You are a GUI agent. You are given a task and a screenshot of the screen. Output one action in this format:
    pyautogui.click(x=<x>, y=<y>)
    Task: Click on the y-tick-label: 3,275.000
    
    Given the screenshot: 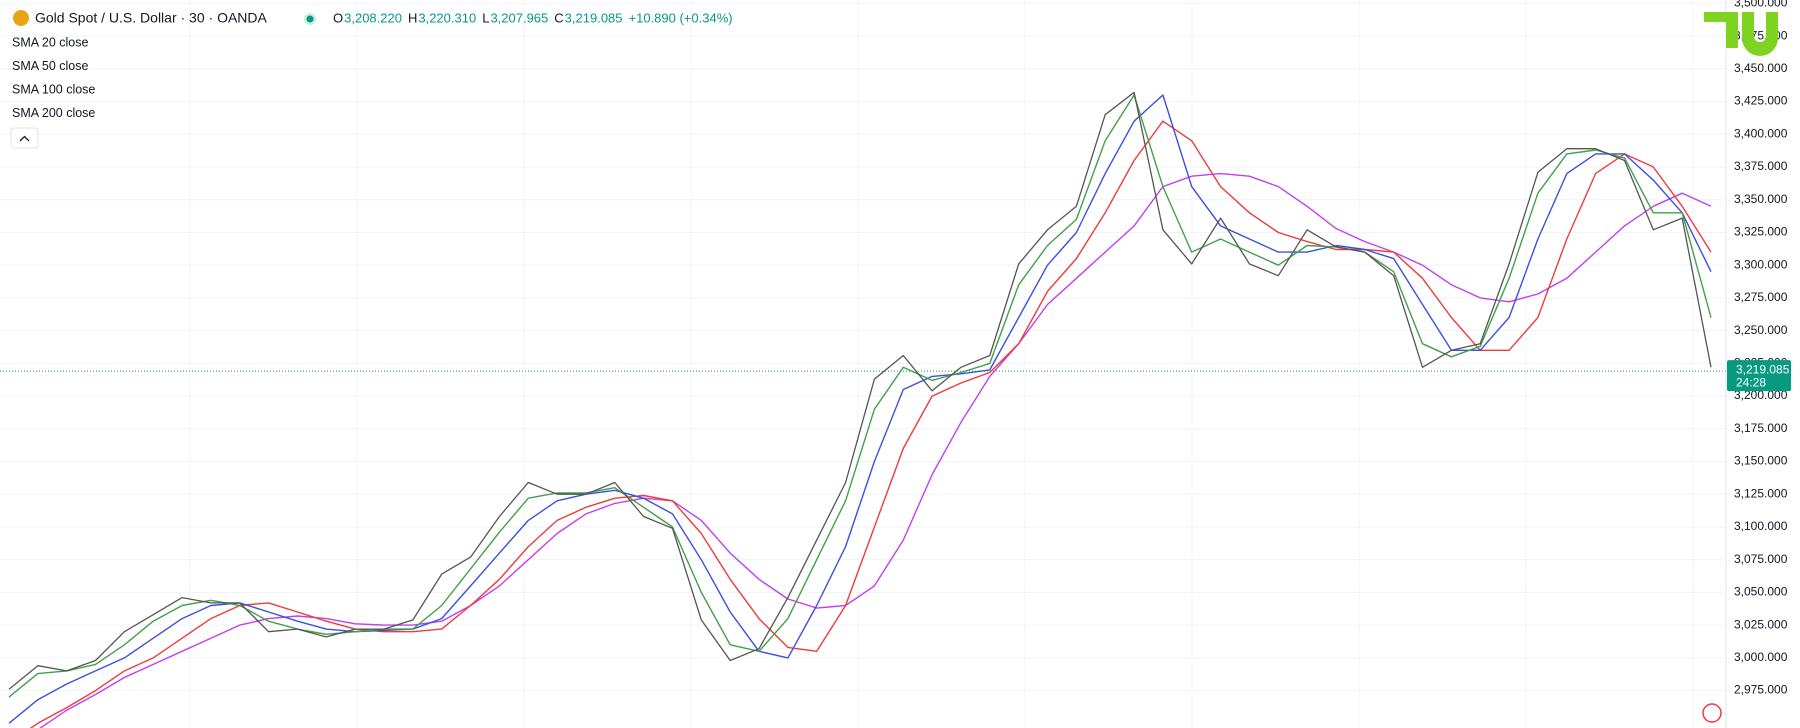 What is the action you would take?
    pyautogui.click(x=1761, y=297)
    